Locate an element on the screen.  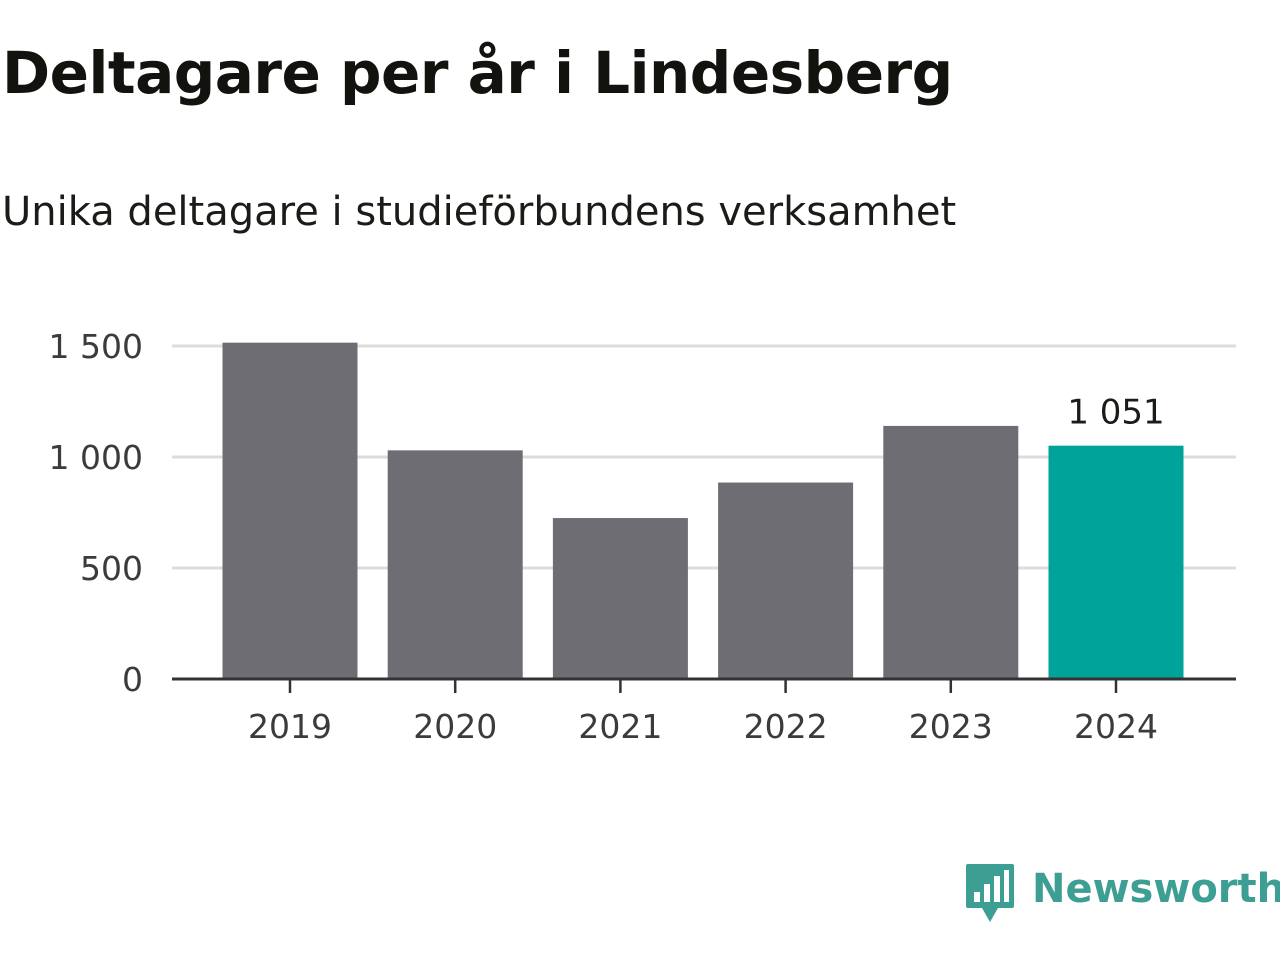
bar-2023 is located at coordinates (951, 552).